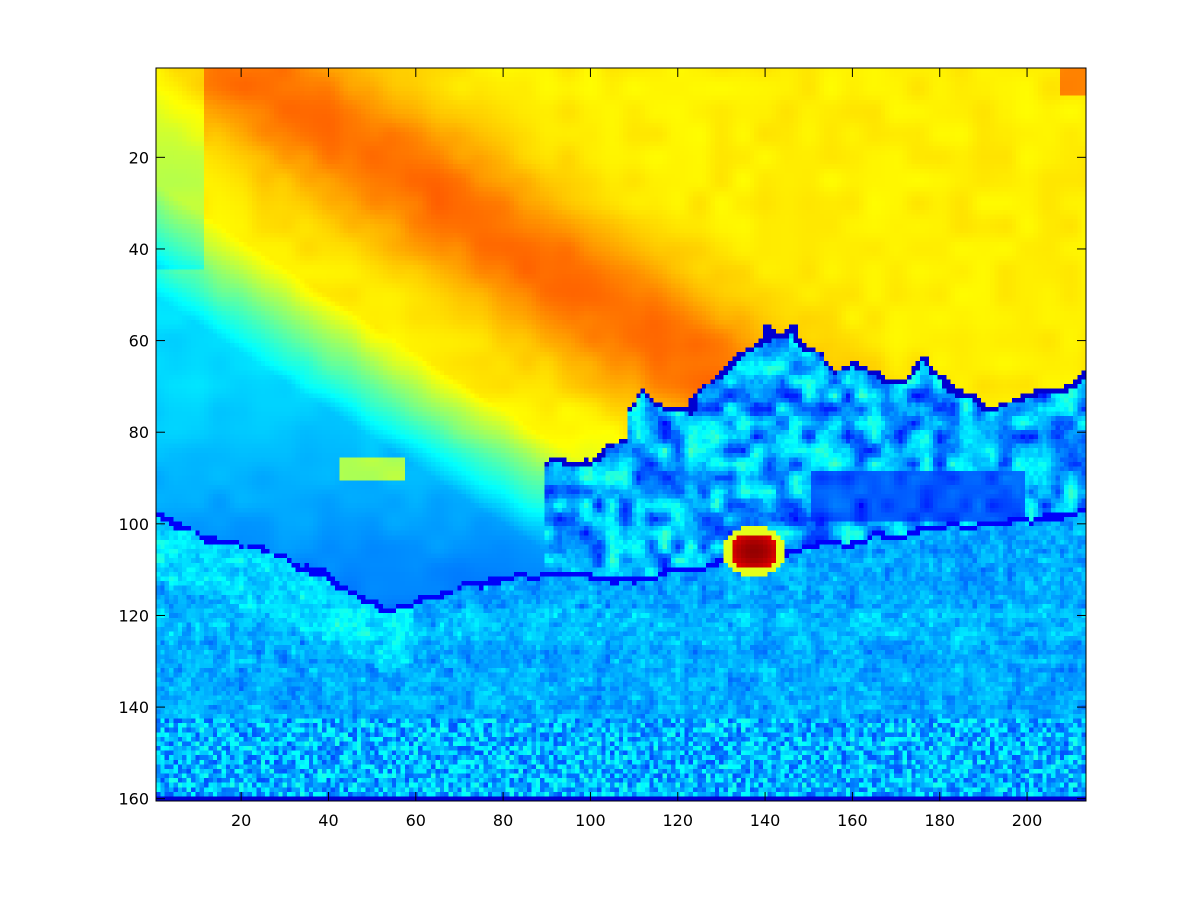 The image size is (1200, 900). Describe the element at coordinates (503, 820) in the screenshot. I see `x-tick-label: 80` at that location.